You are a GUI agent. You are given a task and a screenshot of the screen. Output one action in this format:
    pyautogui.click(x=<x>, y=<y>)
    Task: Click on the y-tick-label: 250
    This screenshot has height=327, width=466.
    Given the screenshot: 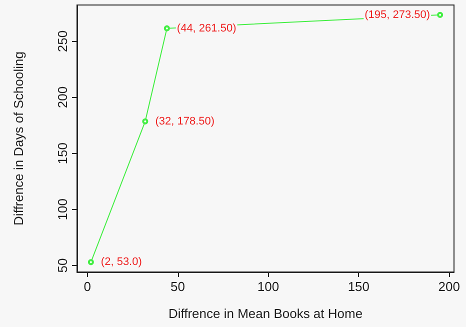 What is the action you would take?
    pyautogui.click(x=62, y=41)
    